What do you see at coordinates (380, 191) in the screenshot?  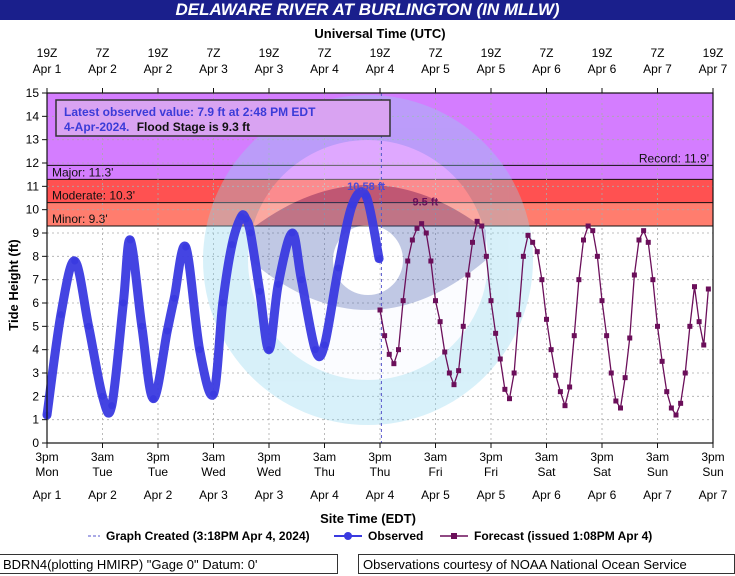 I see `major-band` at bounding box center [380, 191].